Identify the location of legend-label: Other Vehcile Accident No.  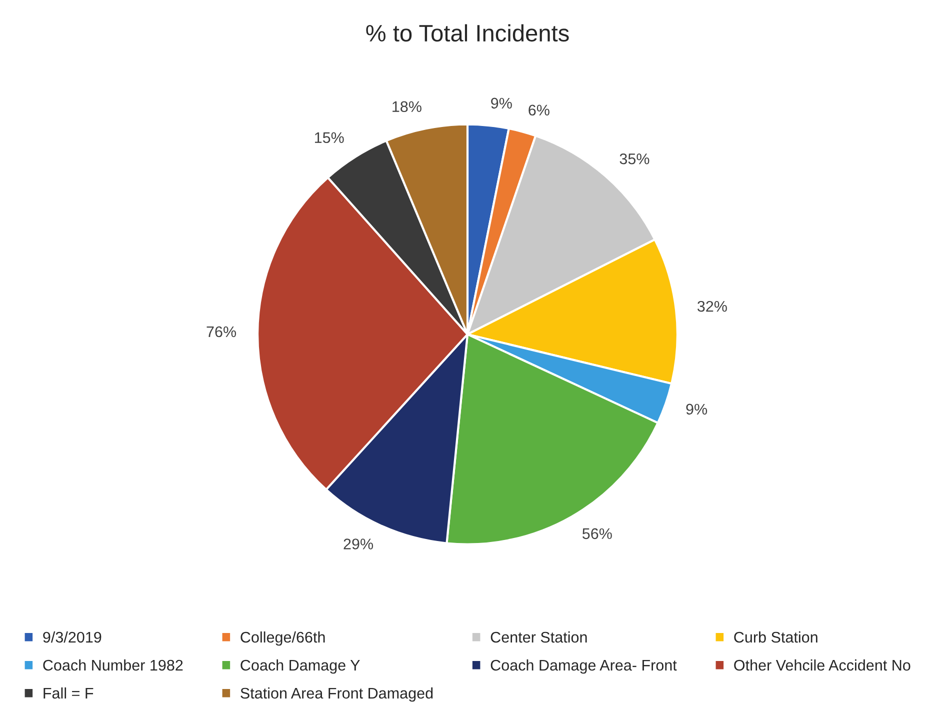
(822, 665).